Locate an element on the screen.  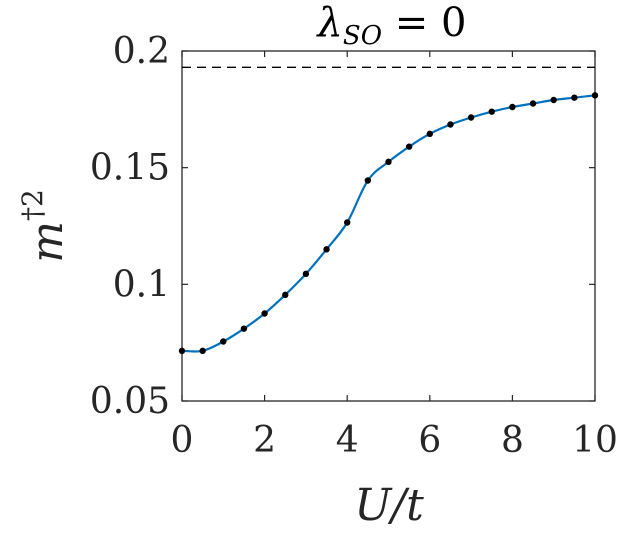
svg-text: λSO = 0 is located at coordinates (391, 25).